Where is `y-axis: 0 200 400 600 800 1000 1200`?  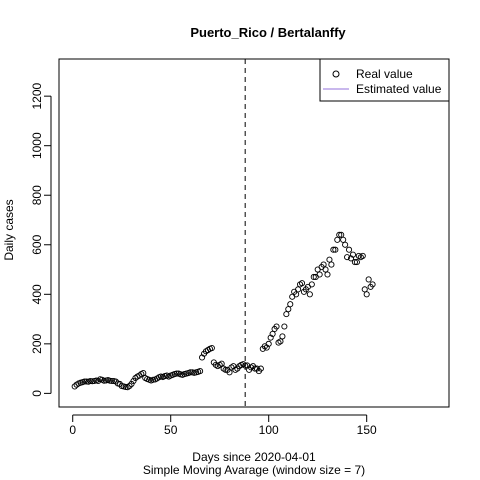 y-axis: 0 200 400 600 800 1000 1200 is located at coordinates (41, 239).